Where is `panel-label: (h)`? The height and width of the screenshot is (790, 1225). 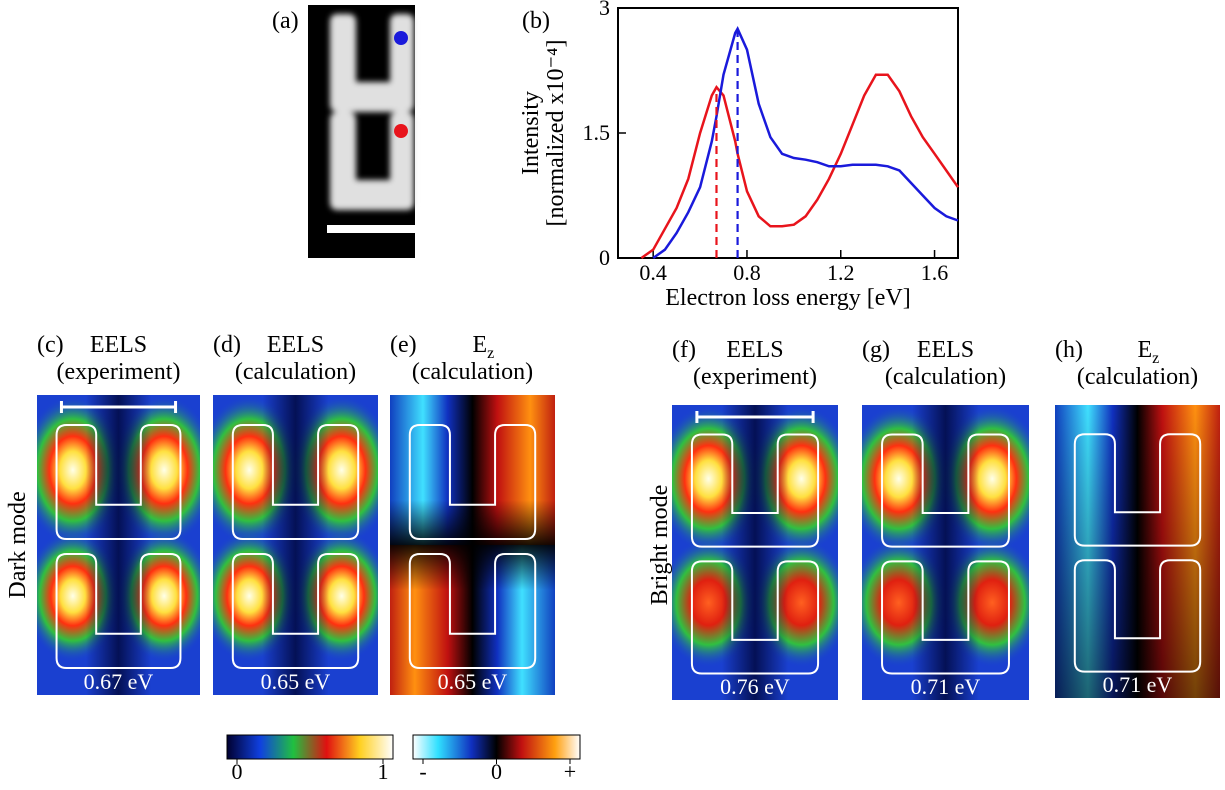 panel-label: (h) is located at coordinates (1069, 350).